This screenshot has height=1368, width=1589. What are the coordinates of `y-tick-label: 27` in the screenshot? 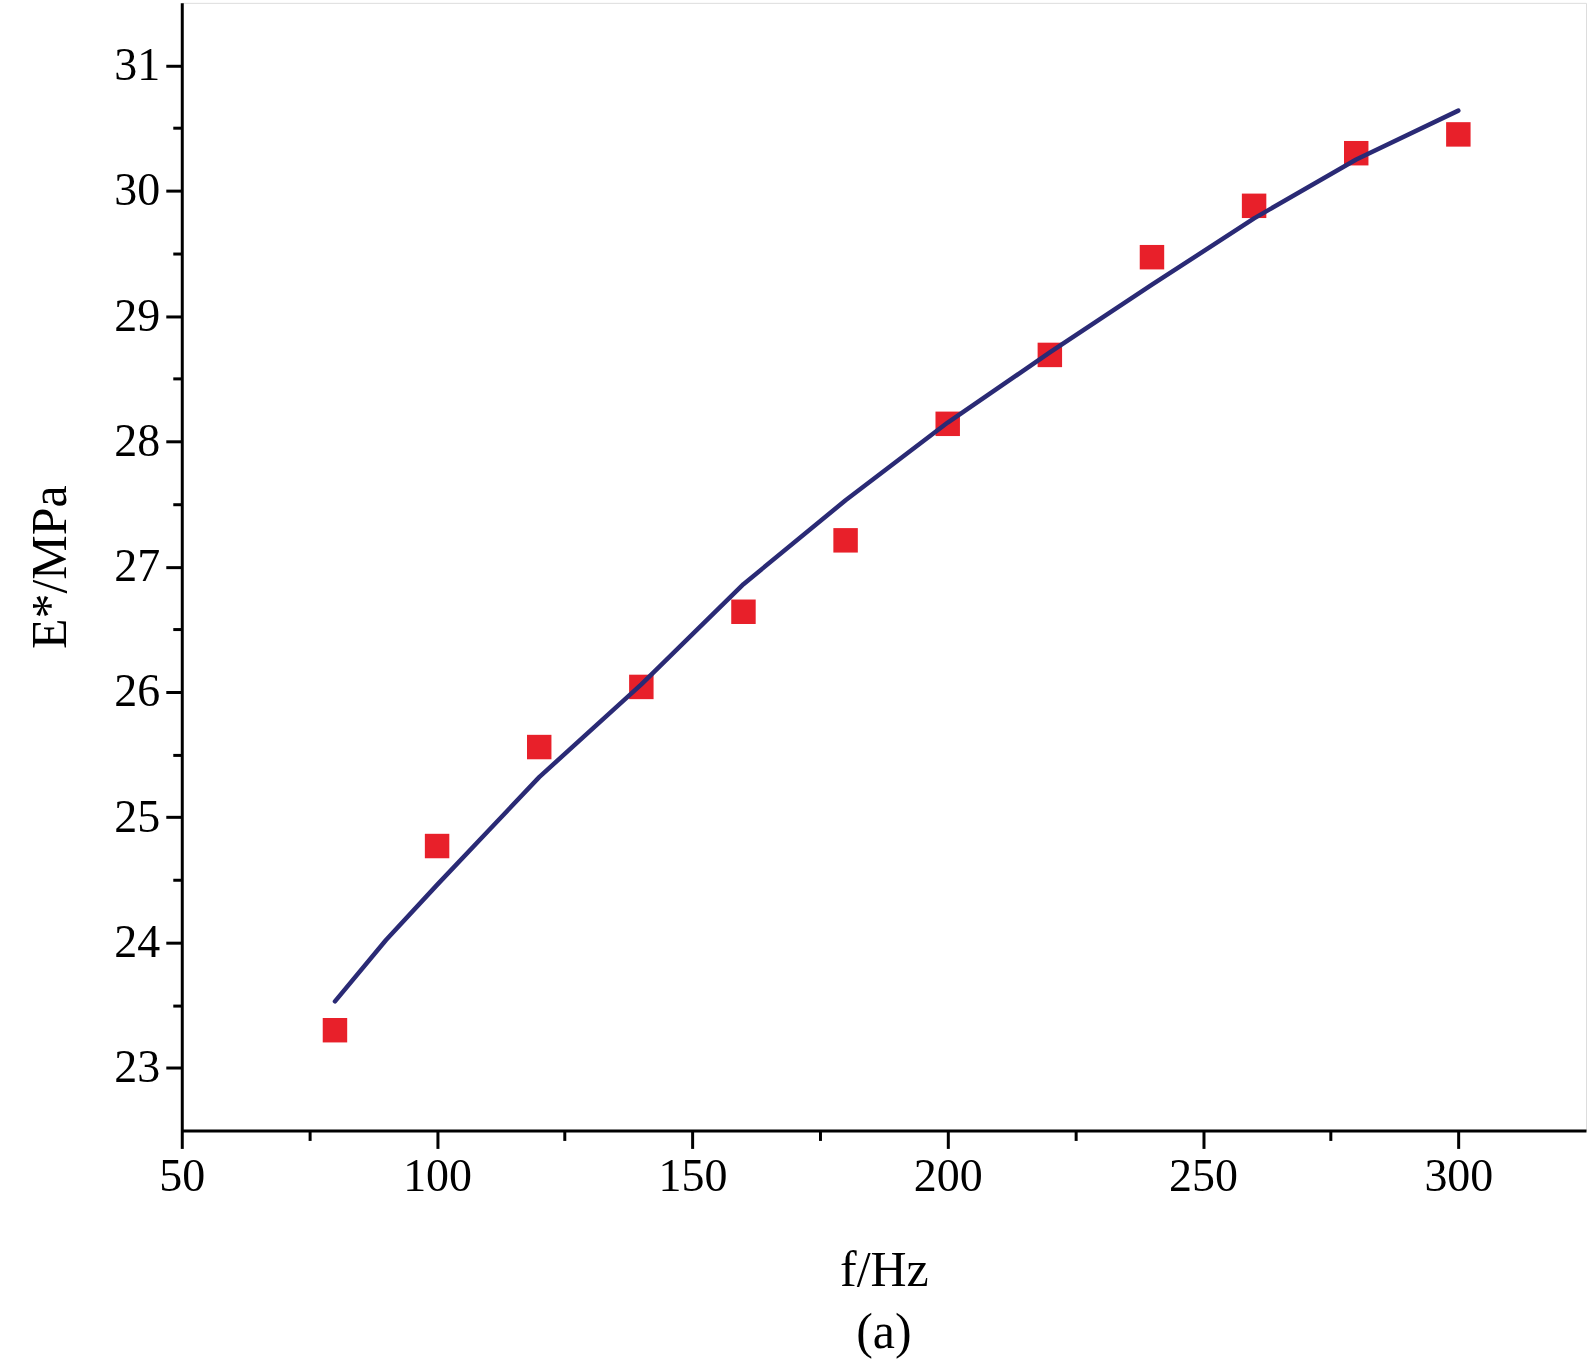 It's located at (137, 566).